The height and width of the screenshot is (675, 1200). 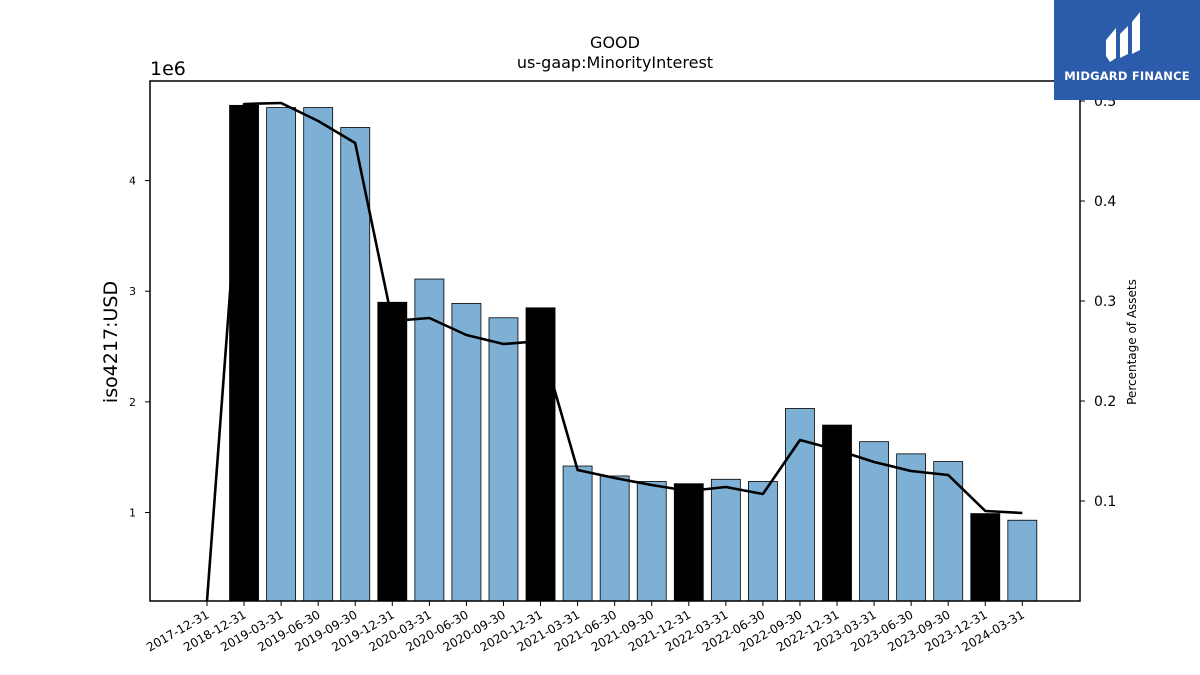 What do you see at coordinates (132, 512) in the screenshot?
I see `y-tick-label: 1` at bounding box center [132, 512].